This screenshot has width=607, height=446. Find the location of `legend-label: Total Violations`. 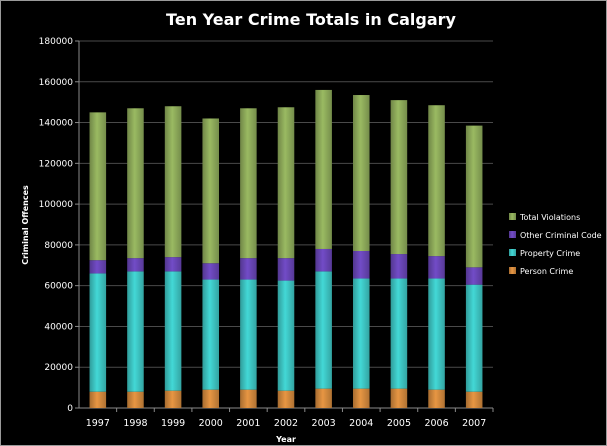

legend-label: Total Violations is located at coordinates (549, 217).